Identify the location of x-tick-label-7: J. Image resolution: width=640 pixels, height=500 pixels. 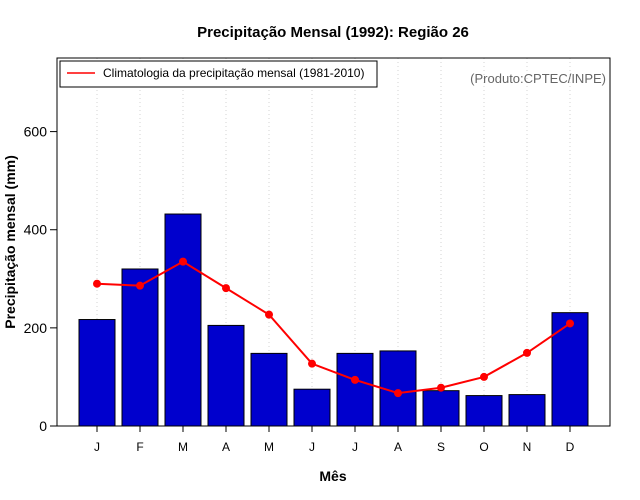
(355, 447).